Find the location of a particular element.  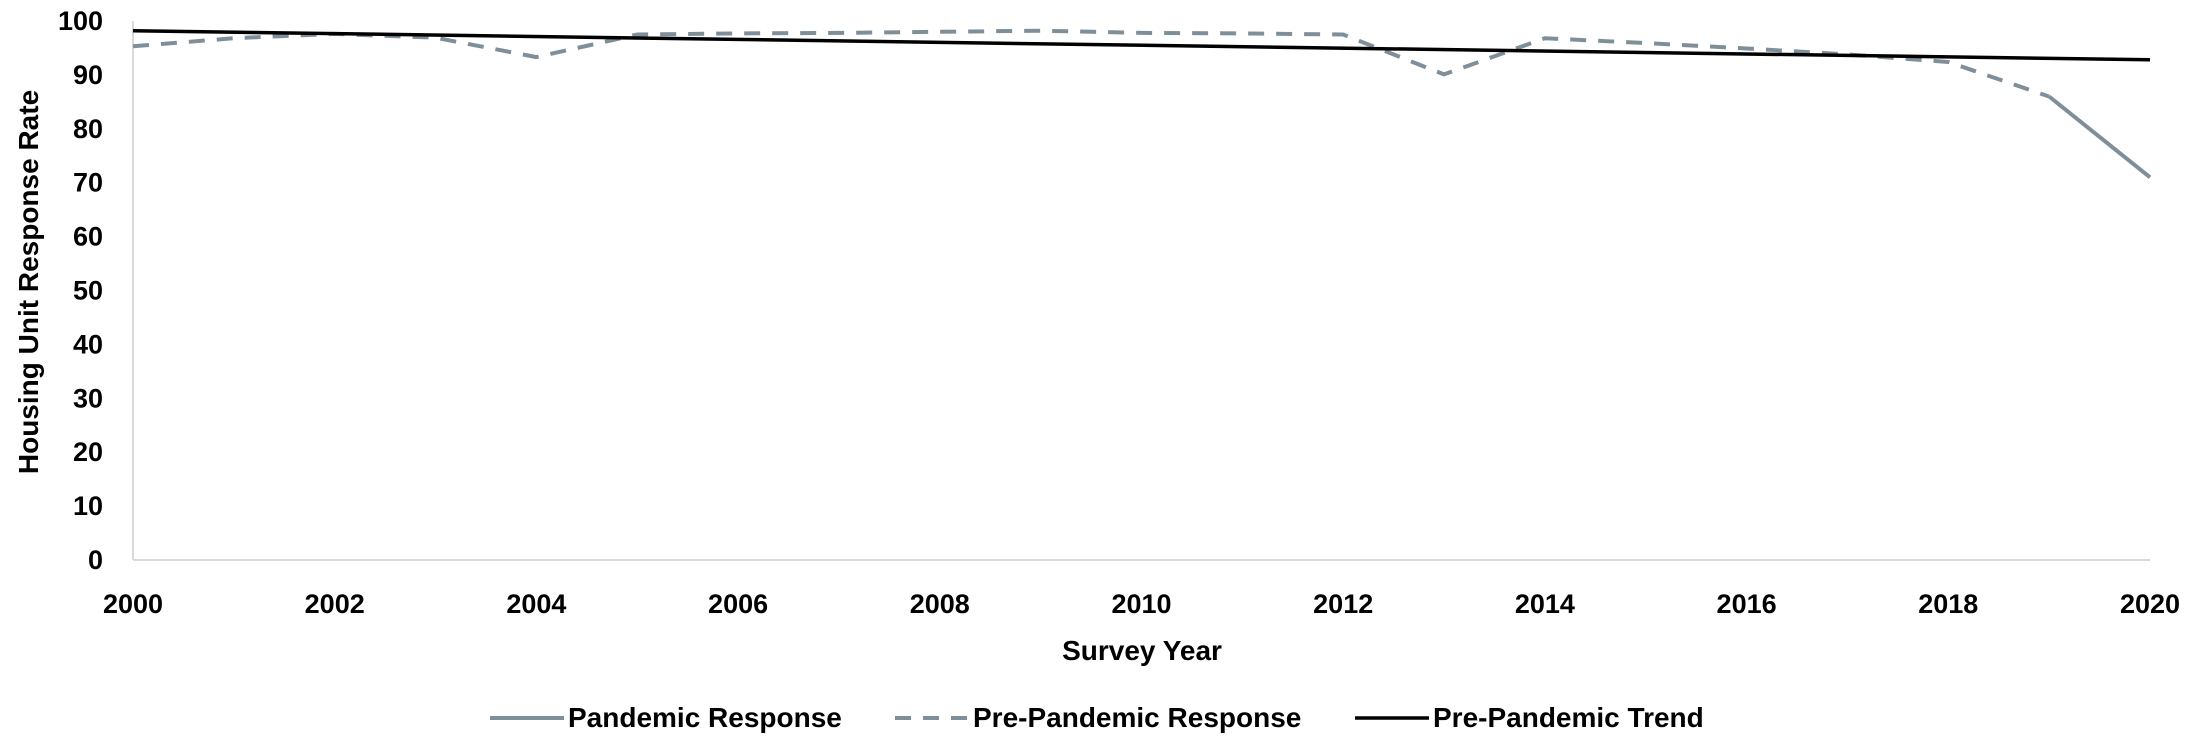

x-tick-label: 2016 is located at coordinates (1747, 604).